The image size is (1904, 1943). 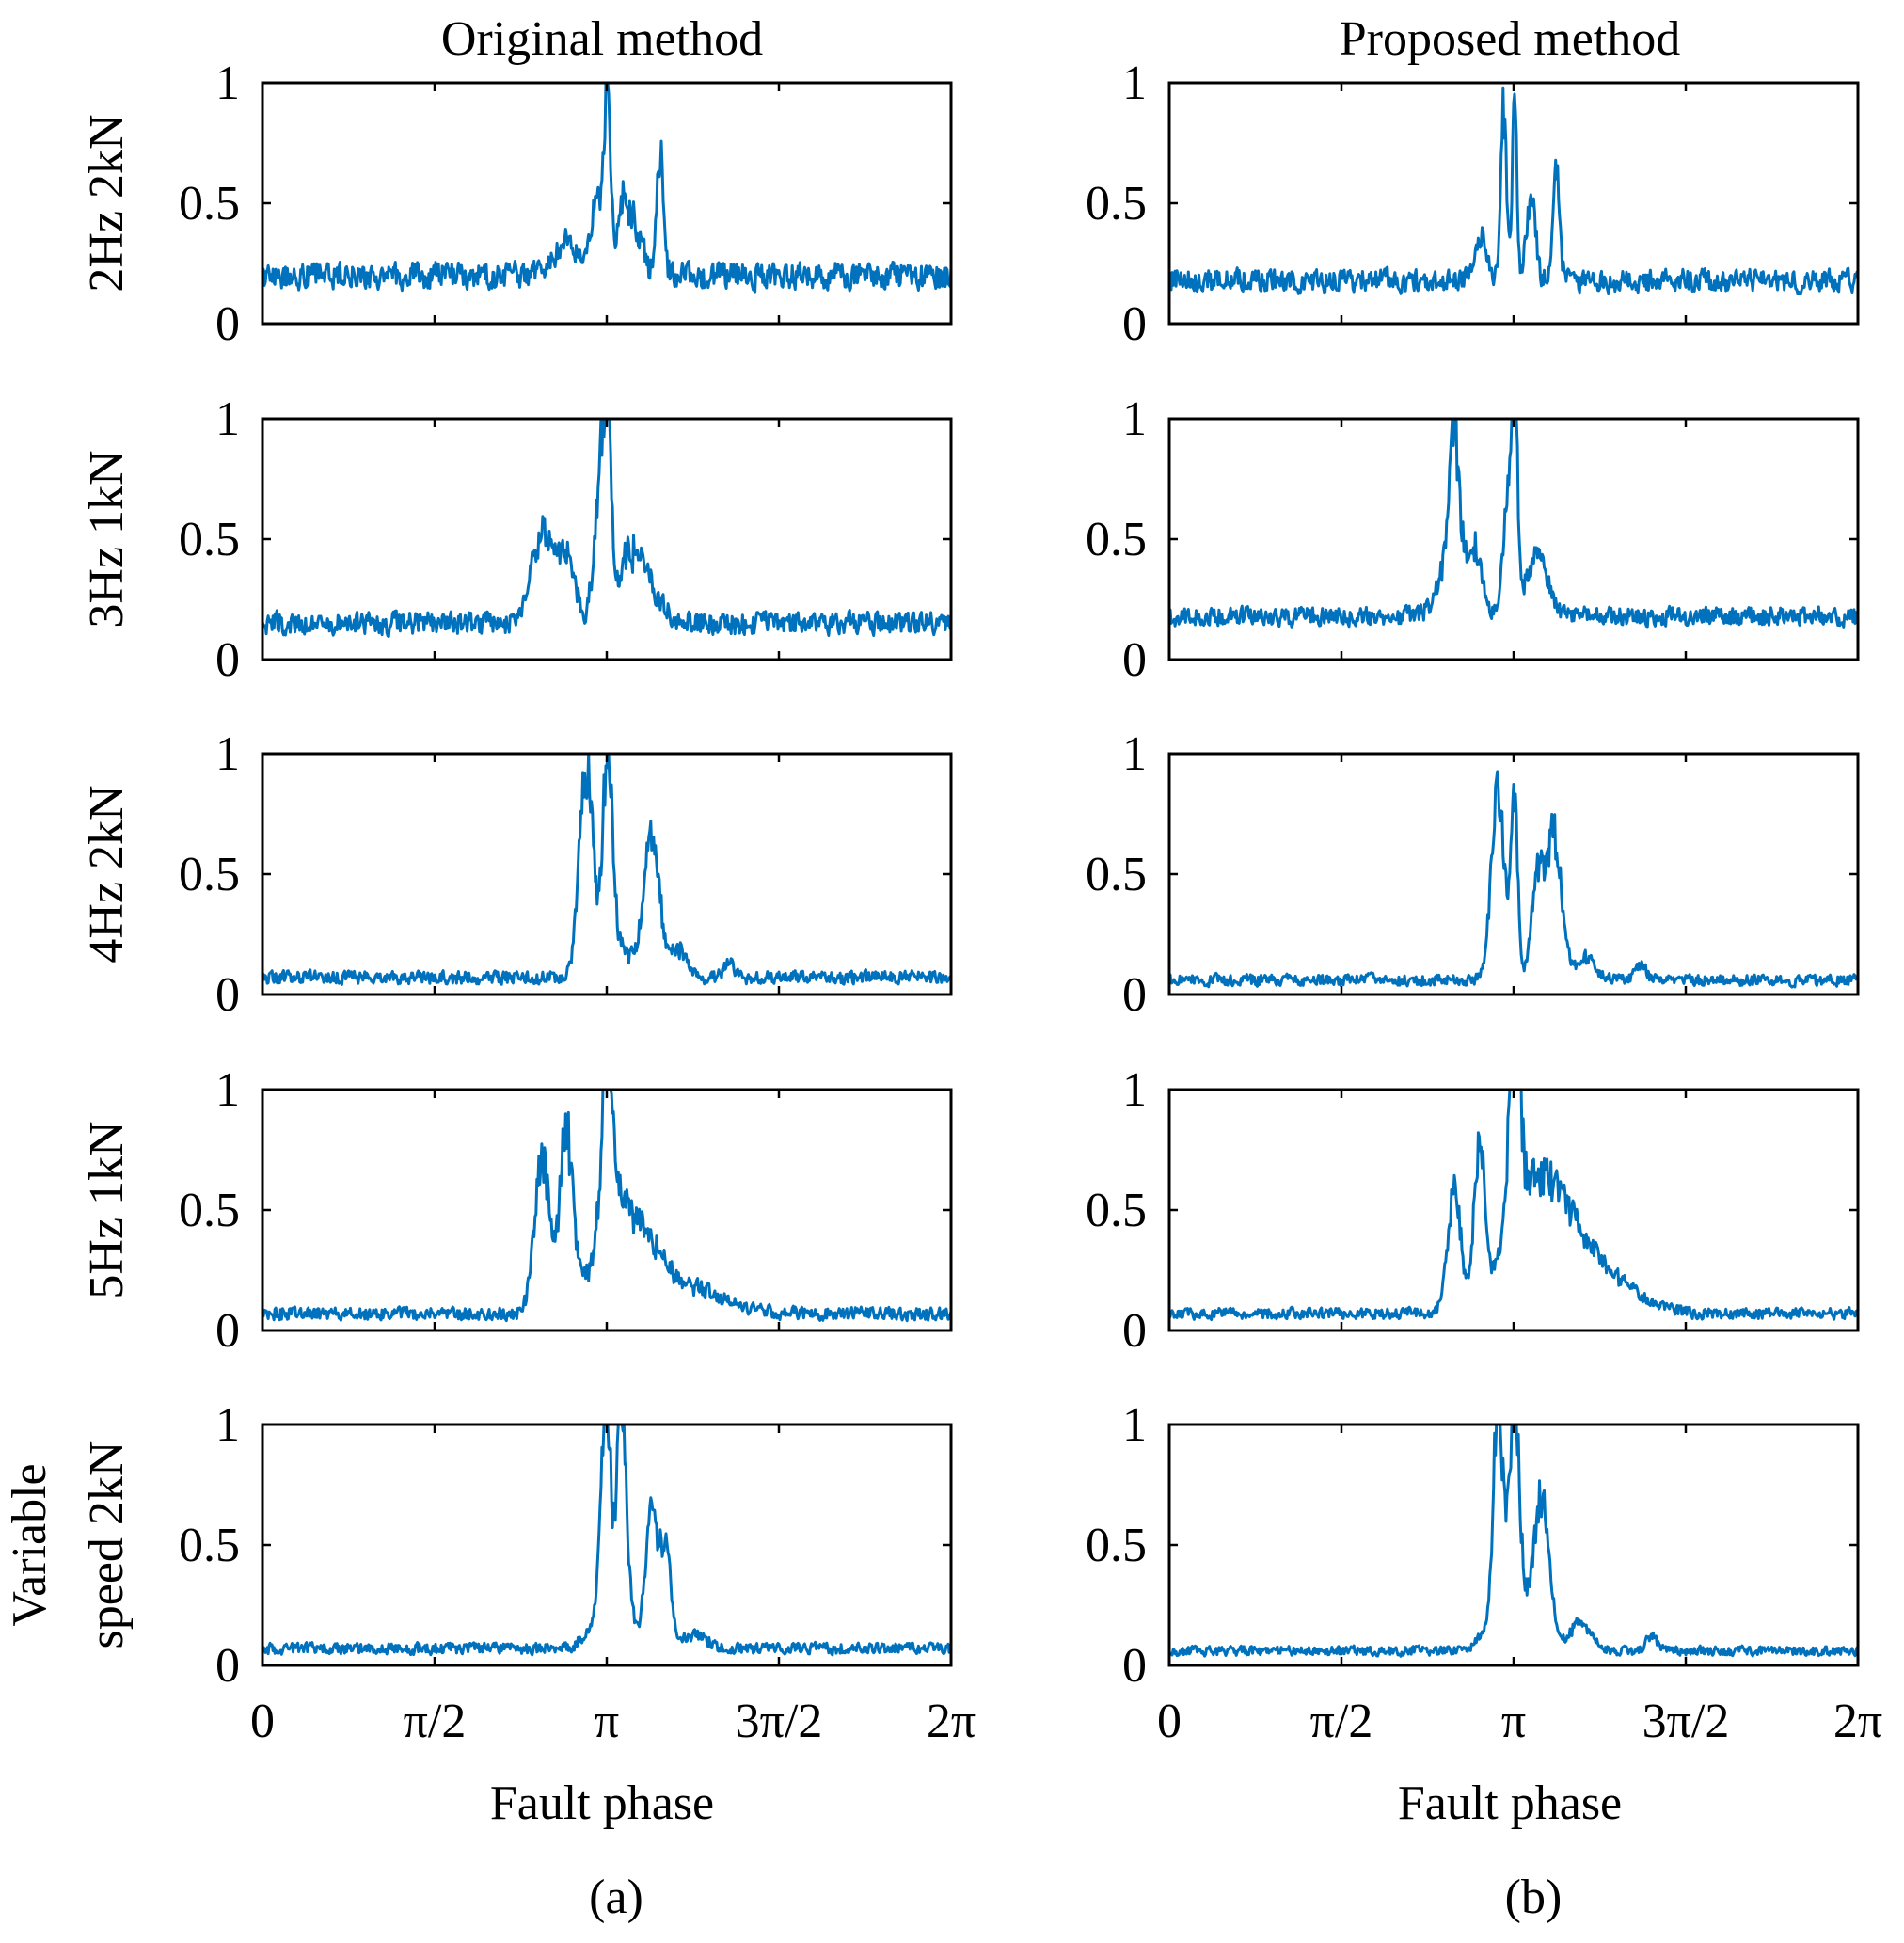 What do you see at coordinates (602, 39) in the screenshot?
I see `column-title-original: Original method` at bounding box center [602, 39].